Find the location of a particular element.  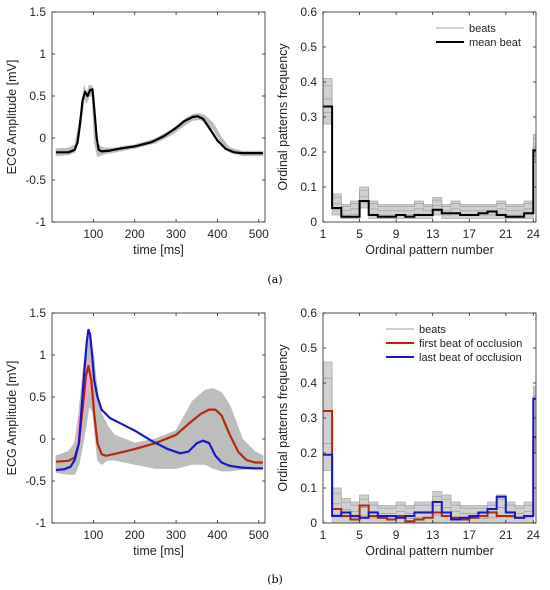

subfigure-caption: (b) is located at coordinates (275, 579).